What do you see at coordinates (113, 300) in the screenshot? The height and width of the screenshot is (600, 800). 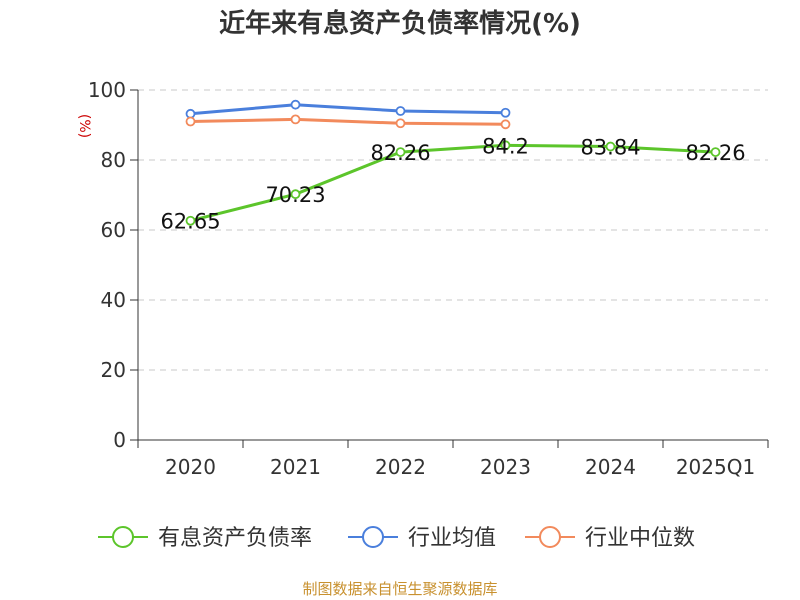 I see `y-tick-label-40: 40` at bounding box center [113, 300].